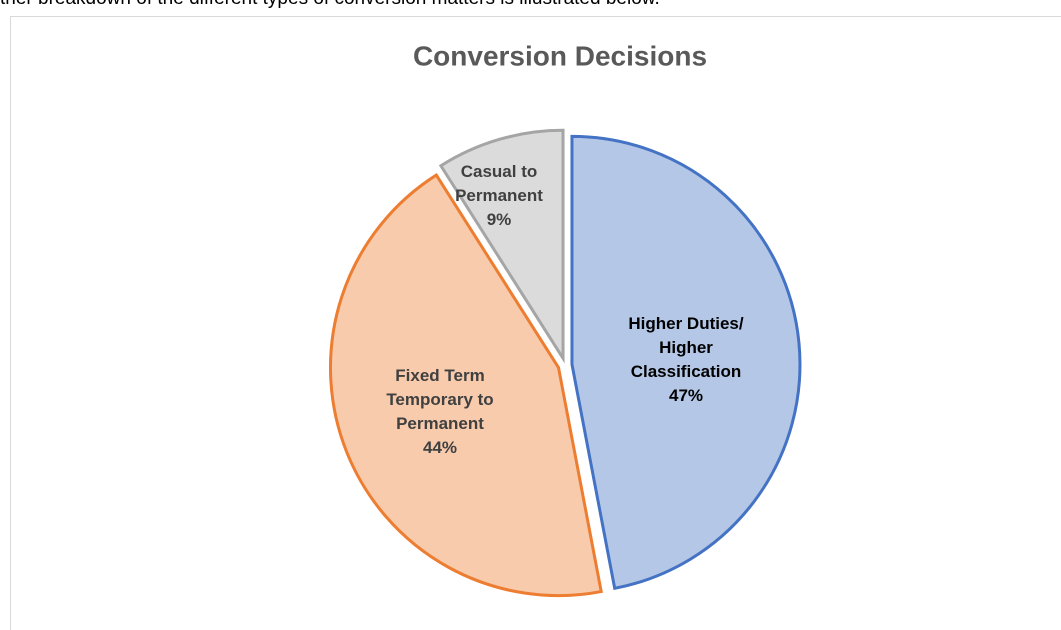 The height and width of the screenshot is (630, 1061). Describe the element at coordinates (686, 347) in the screenshot. I see `slice-category: Higher Duties/ Higher Classification` at that location.